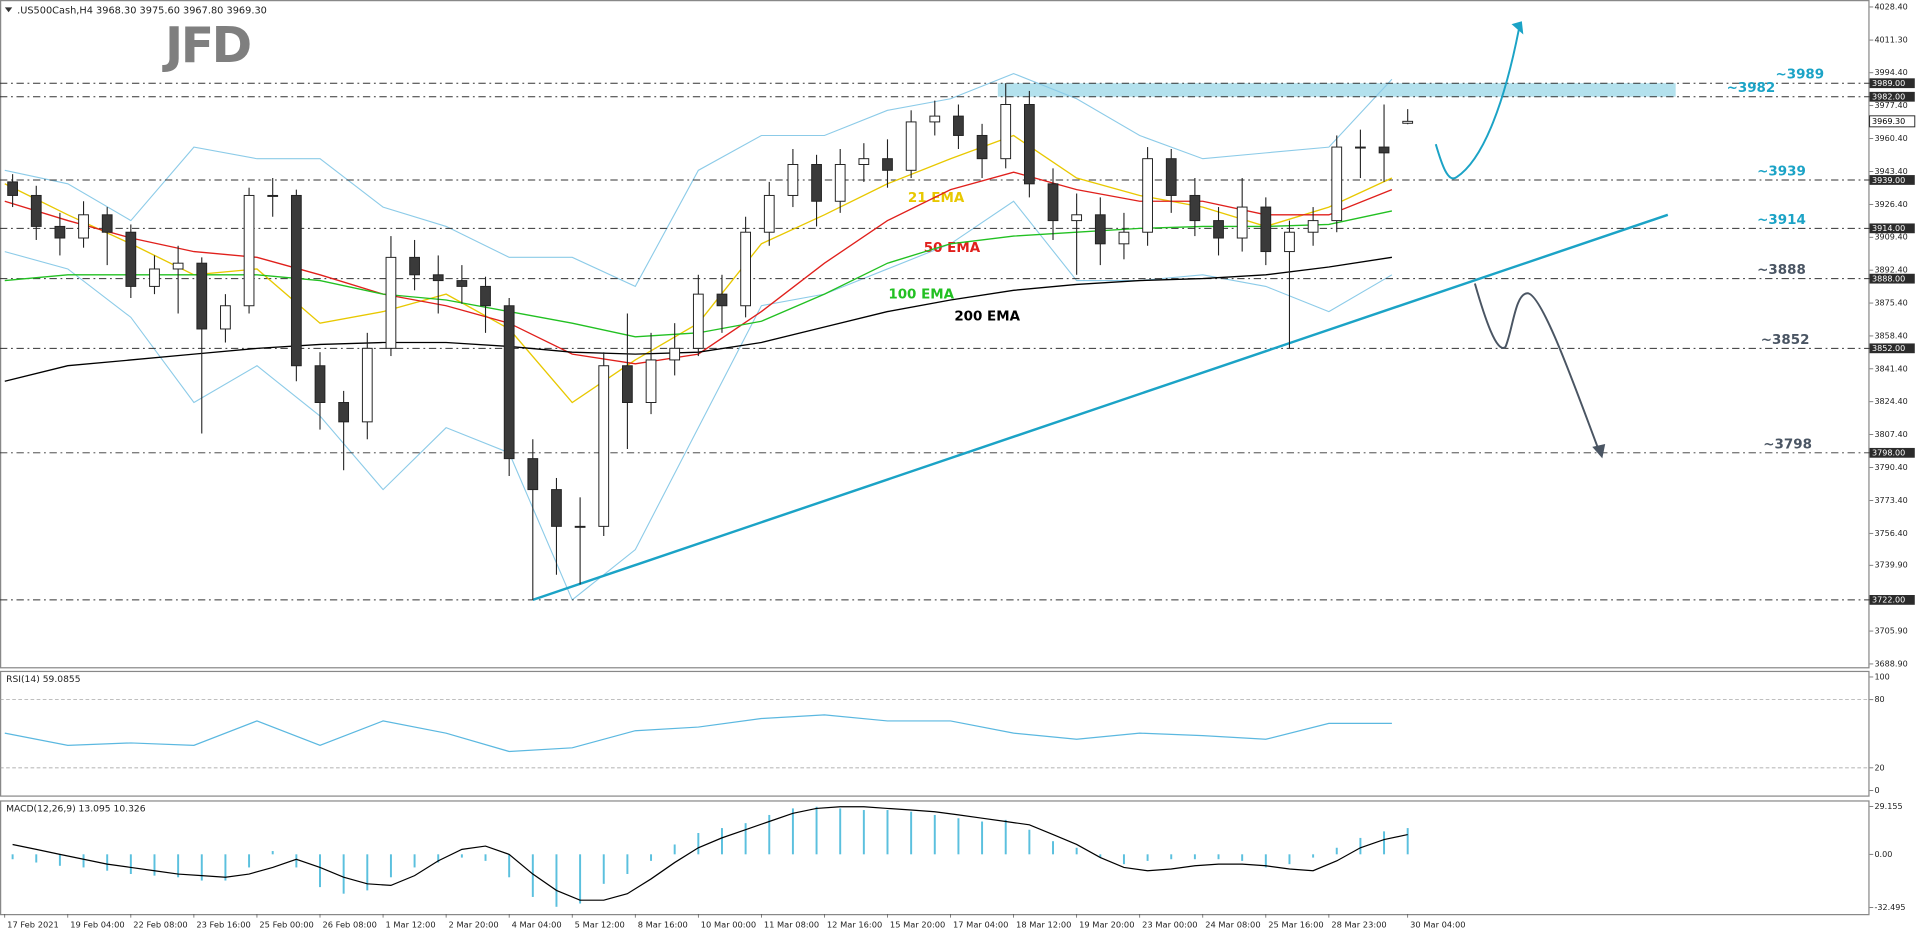  What do you see at coordinates (1599, 451) in the screenshot?
I see `arrow-head` at bounding box center [1599, 451].